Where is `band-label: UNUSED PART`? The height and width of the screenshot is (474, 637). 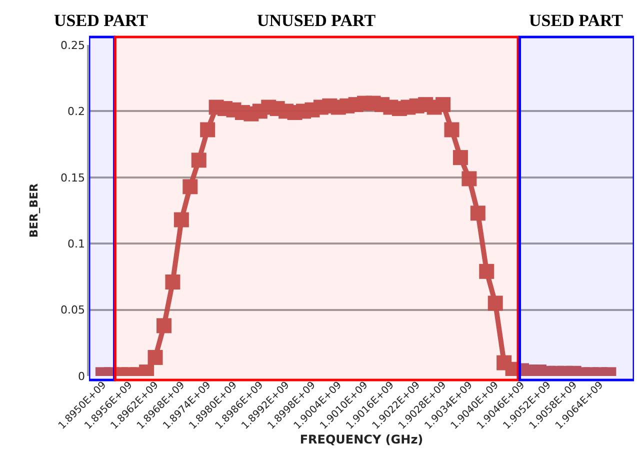 band-label: UNUSED PART is located at coordinates (316, 20).